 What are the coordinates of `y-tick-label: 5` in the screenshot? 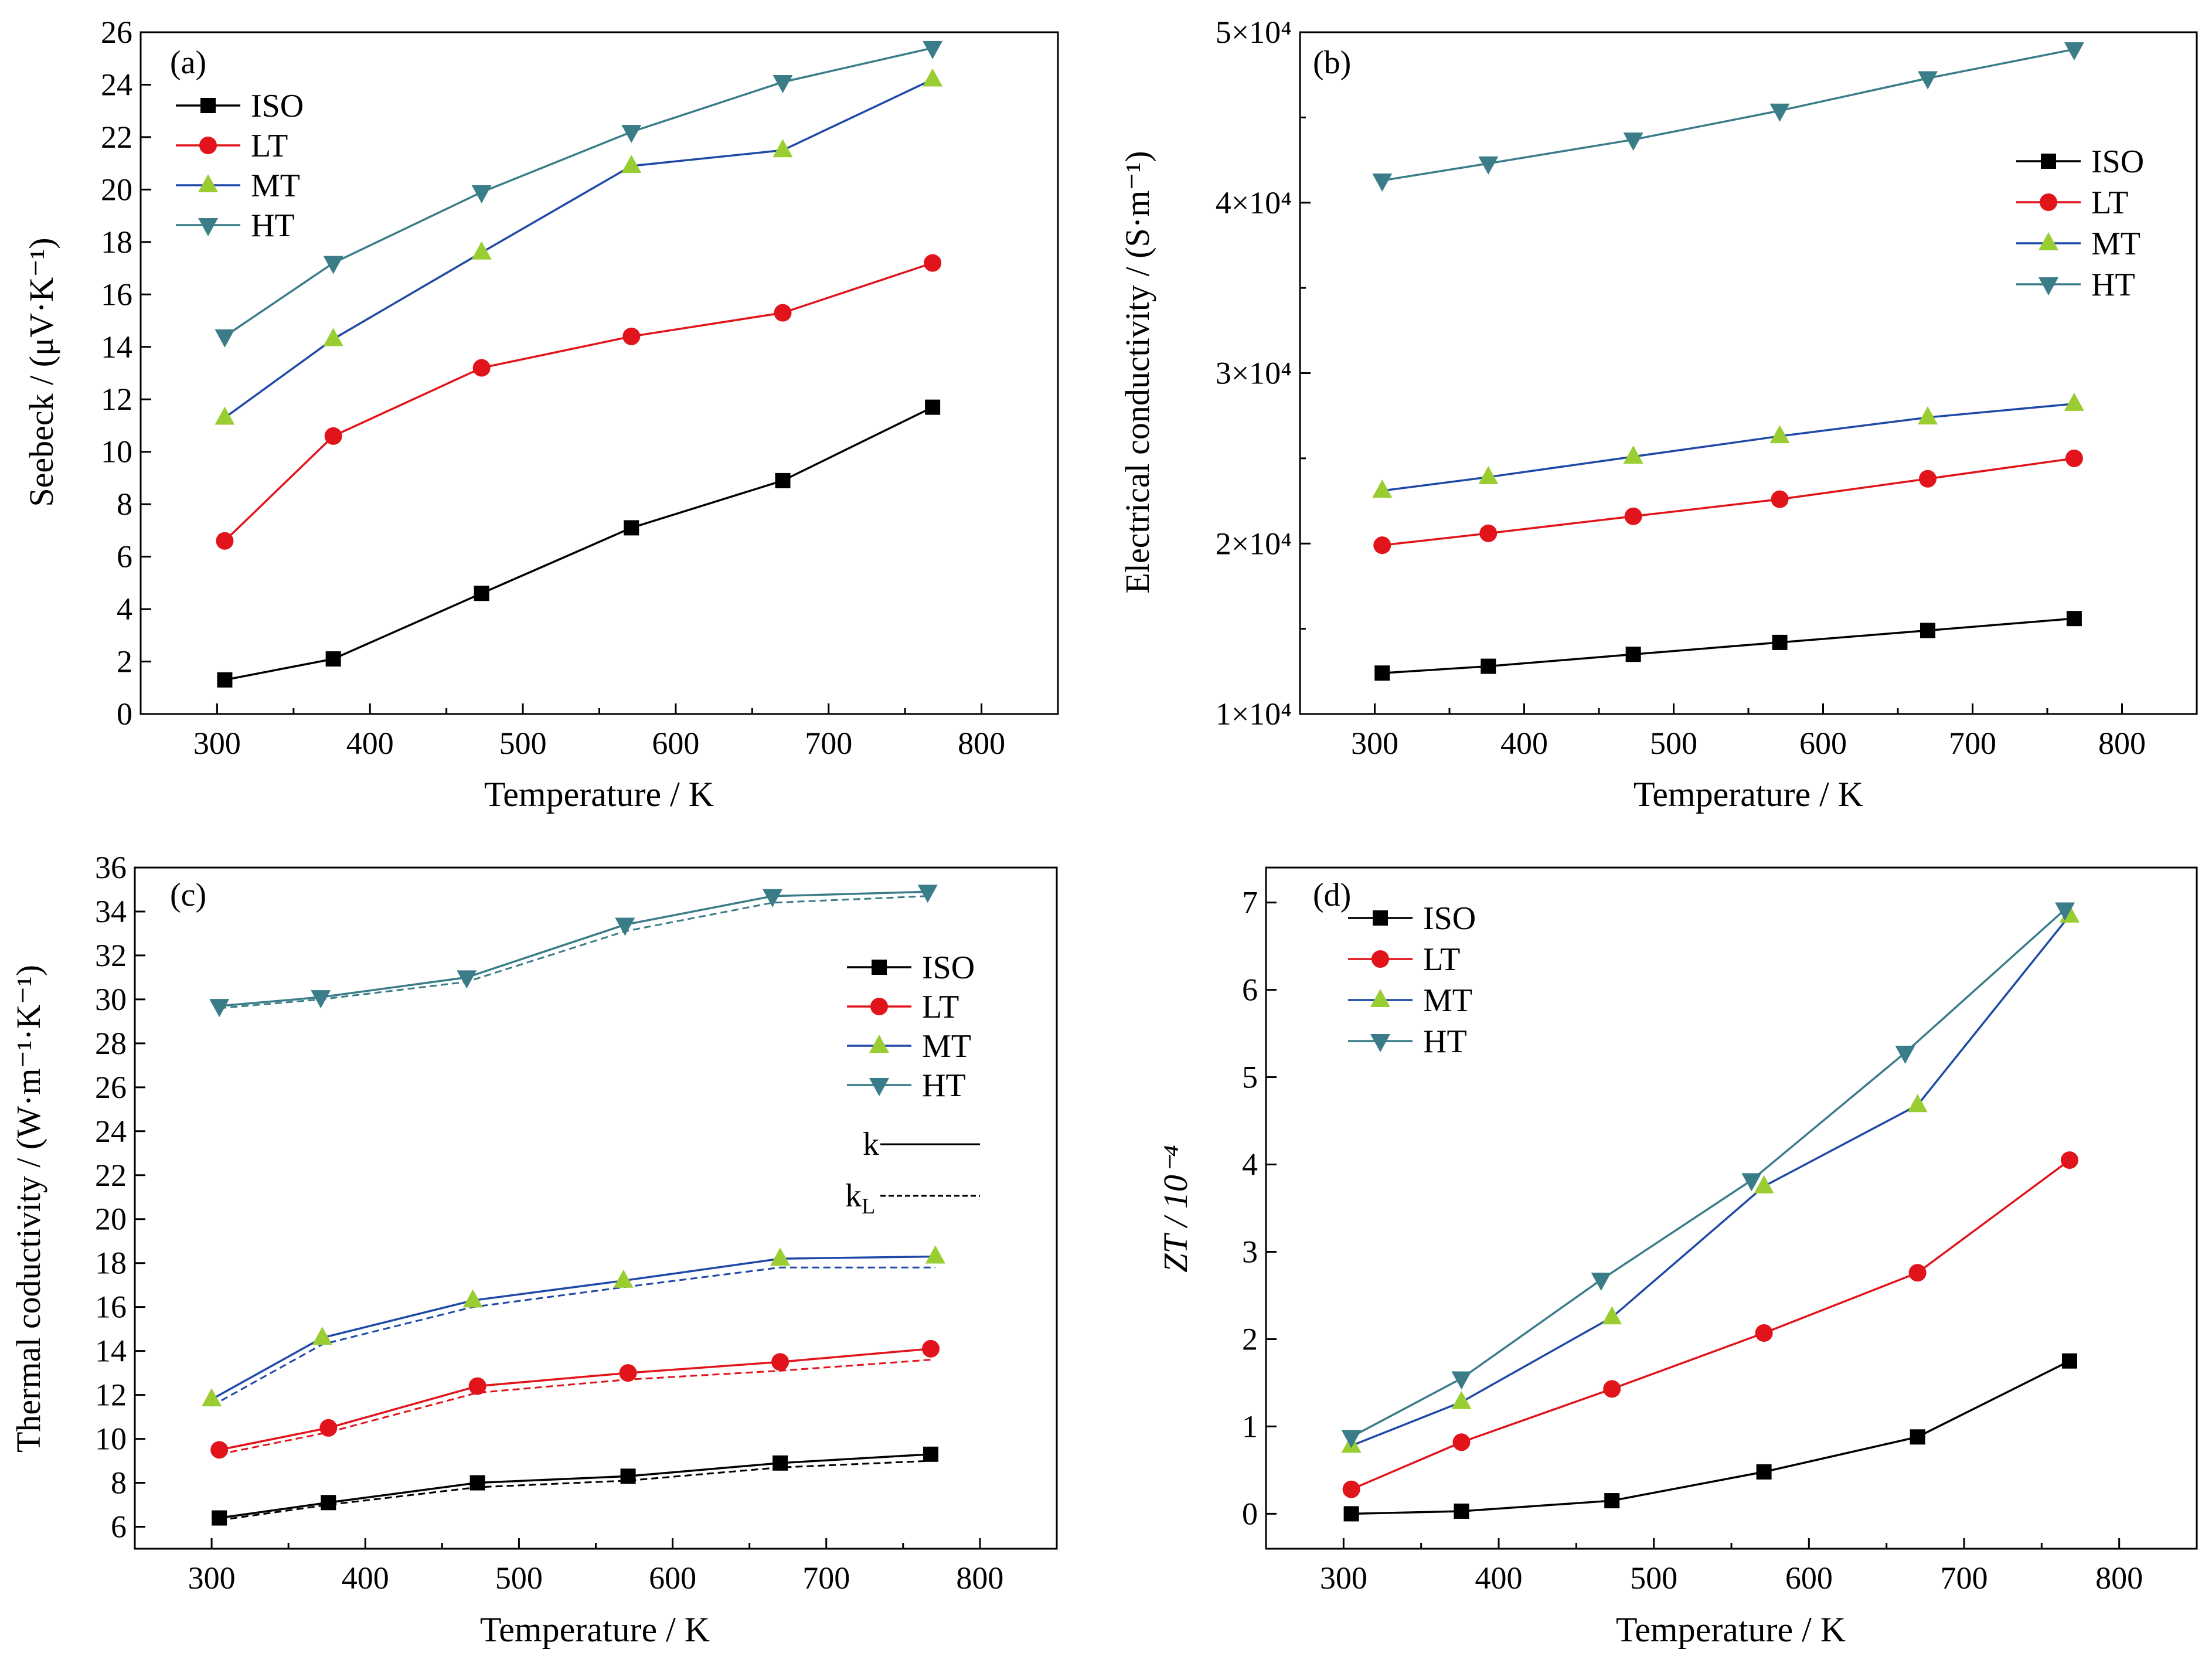 It's located at (1250, 1077).